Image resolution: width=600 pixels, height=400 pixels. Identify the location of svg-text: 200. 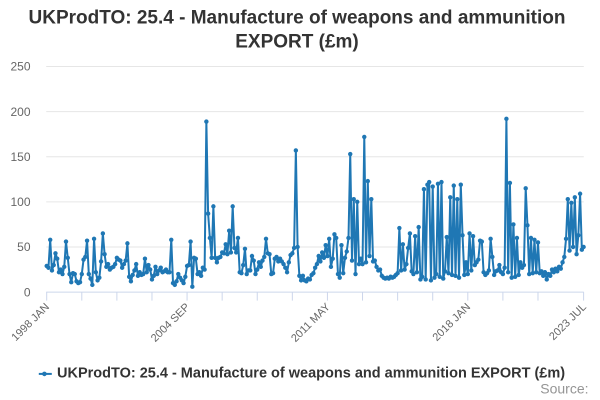
(20, 112).